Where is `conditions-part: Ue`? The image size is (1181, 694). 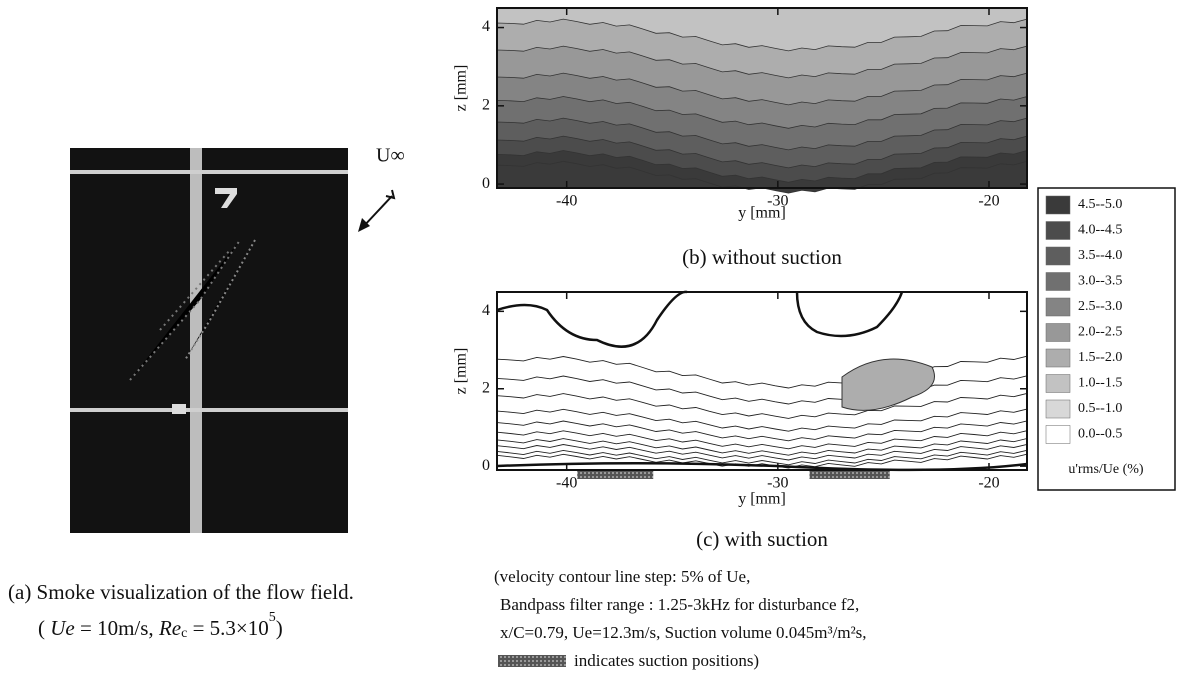
conditions-part: Ue is located at coordinates (62, 628).